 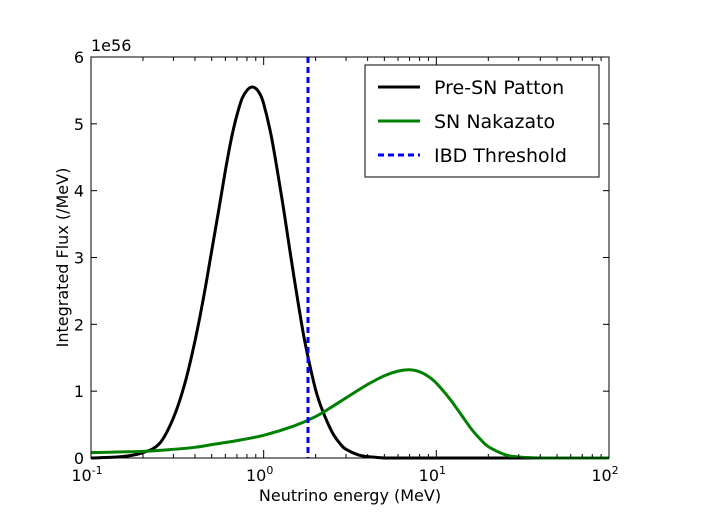 What do you see at coordinates (79, 258) in the screenshot?
I see `y-tick-label: 3` at bounding box center [79, 258].